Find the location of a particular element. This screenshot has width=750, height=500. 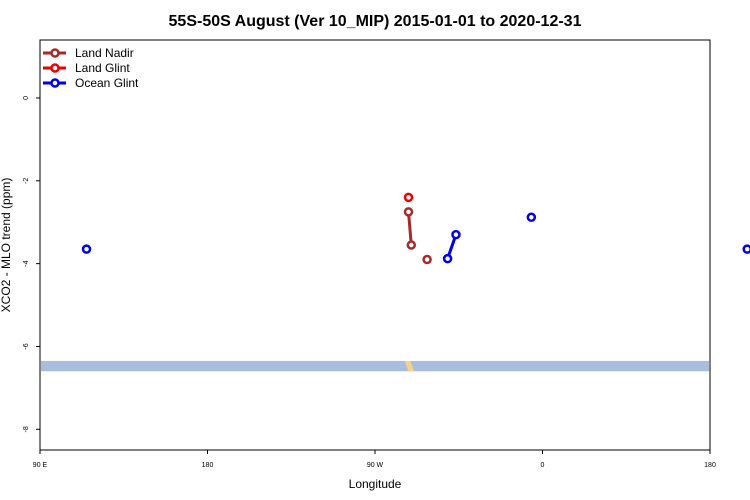

x-tick-label: 0 is located at coordinates (543, 465).